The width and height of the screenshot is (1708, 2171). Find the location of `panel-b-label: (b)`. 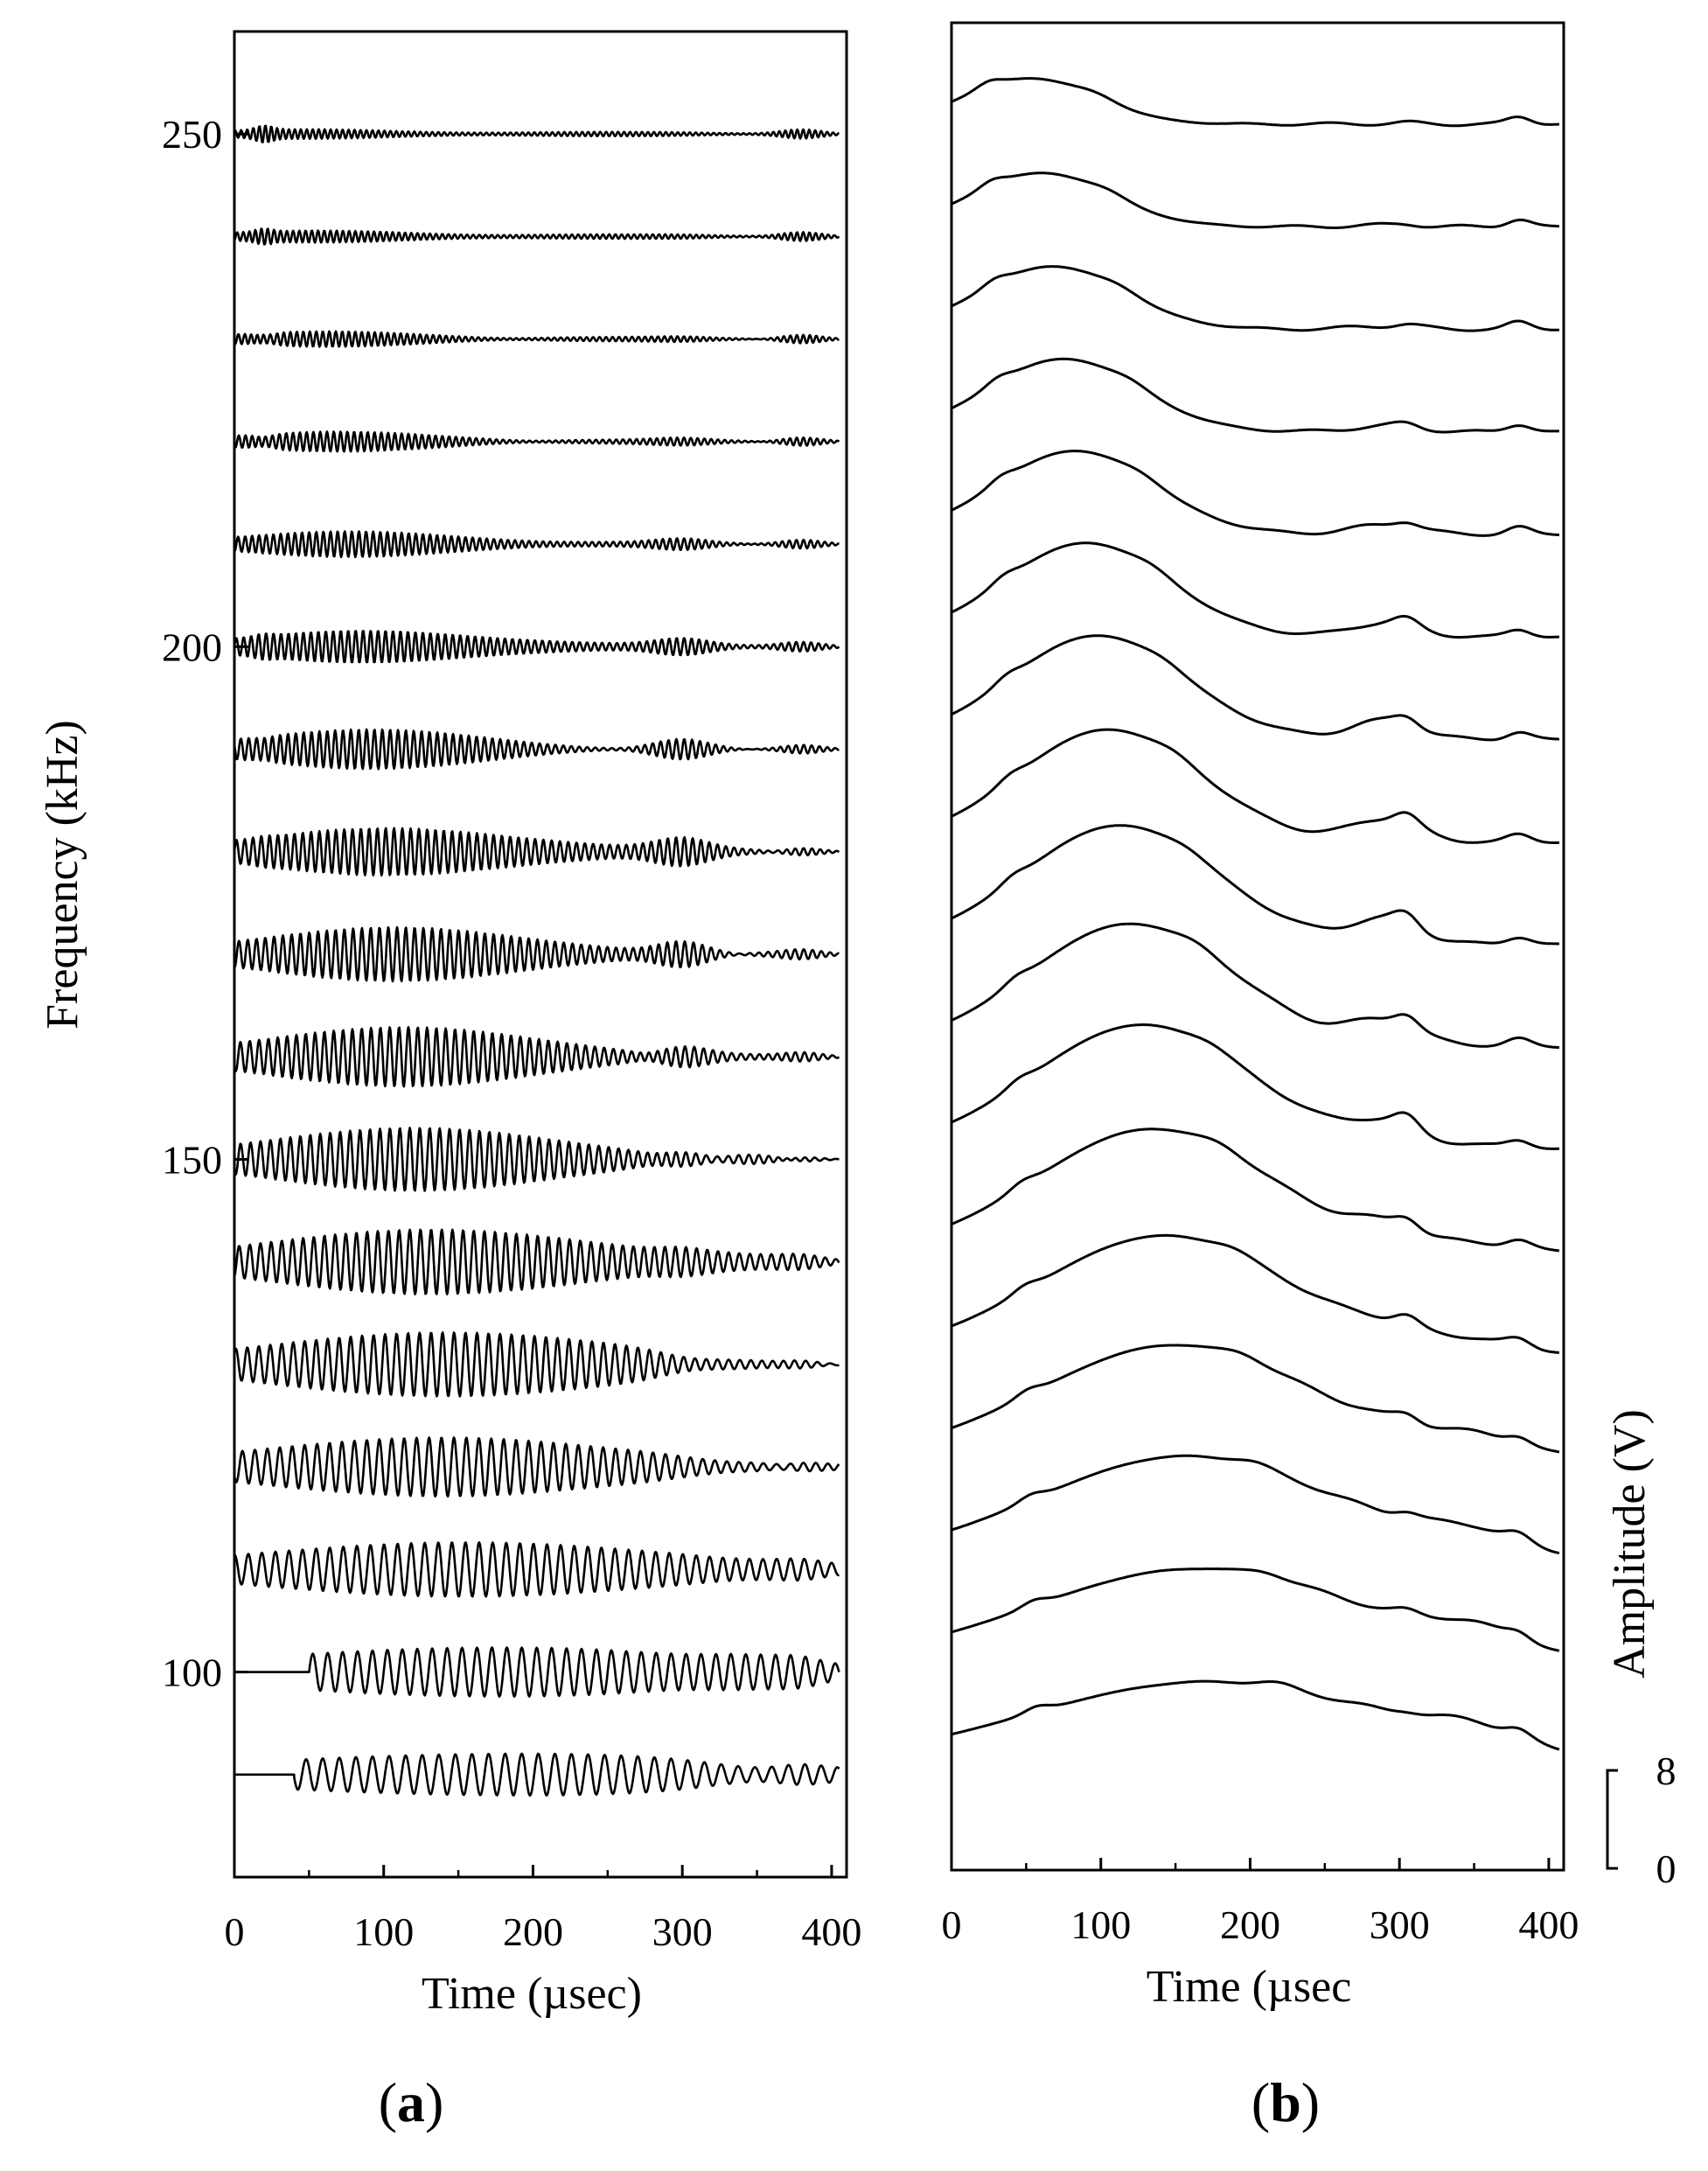

panel-b-label: (b) is located at coordinates (1285, 2102).